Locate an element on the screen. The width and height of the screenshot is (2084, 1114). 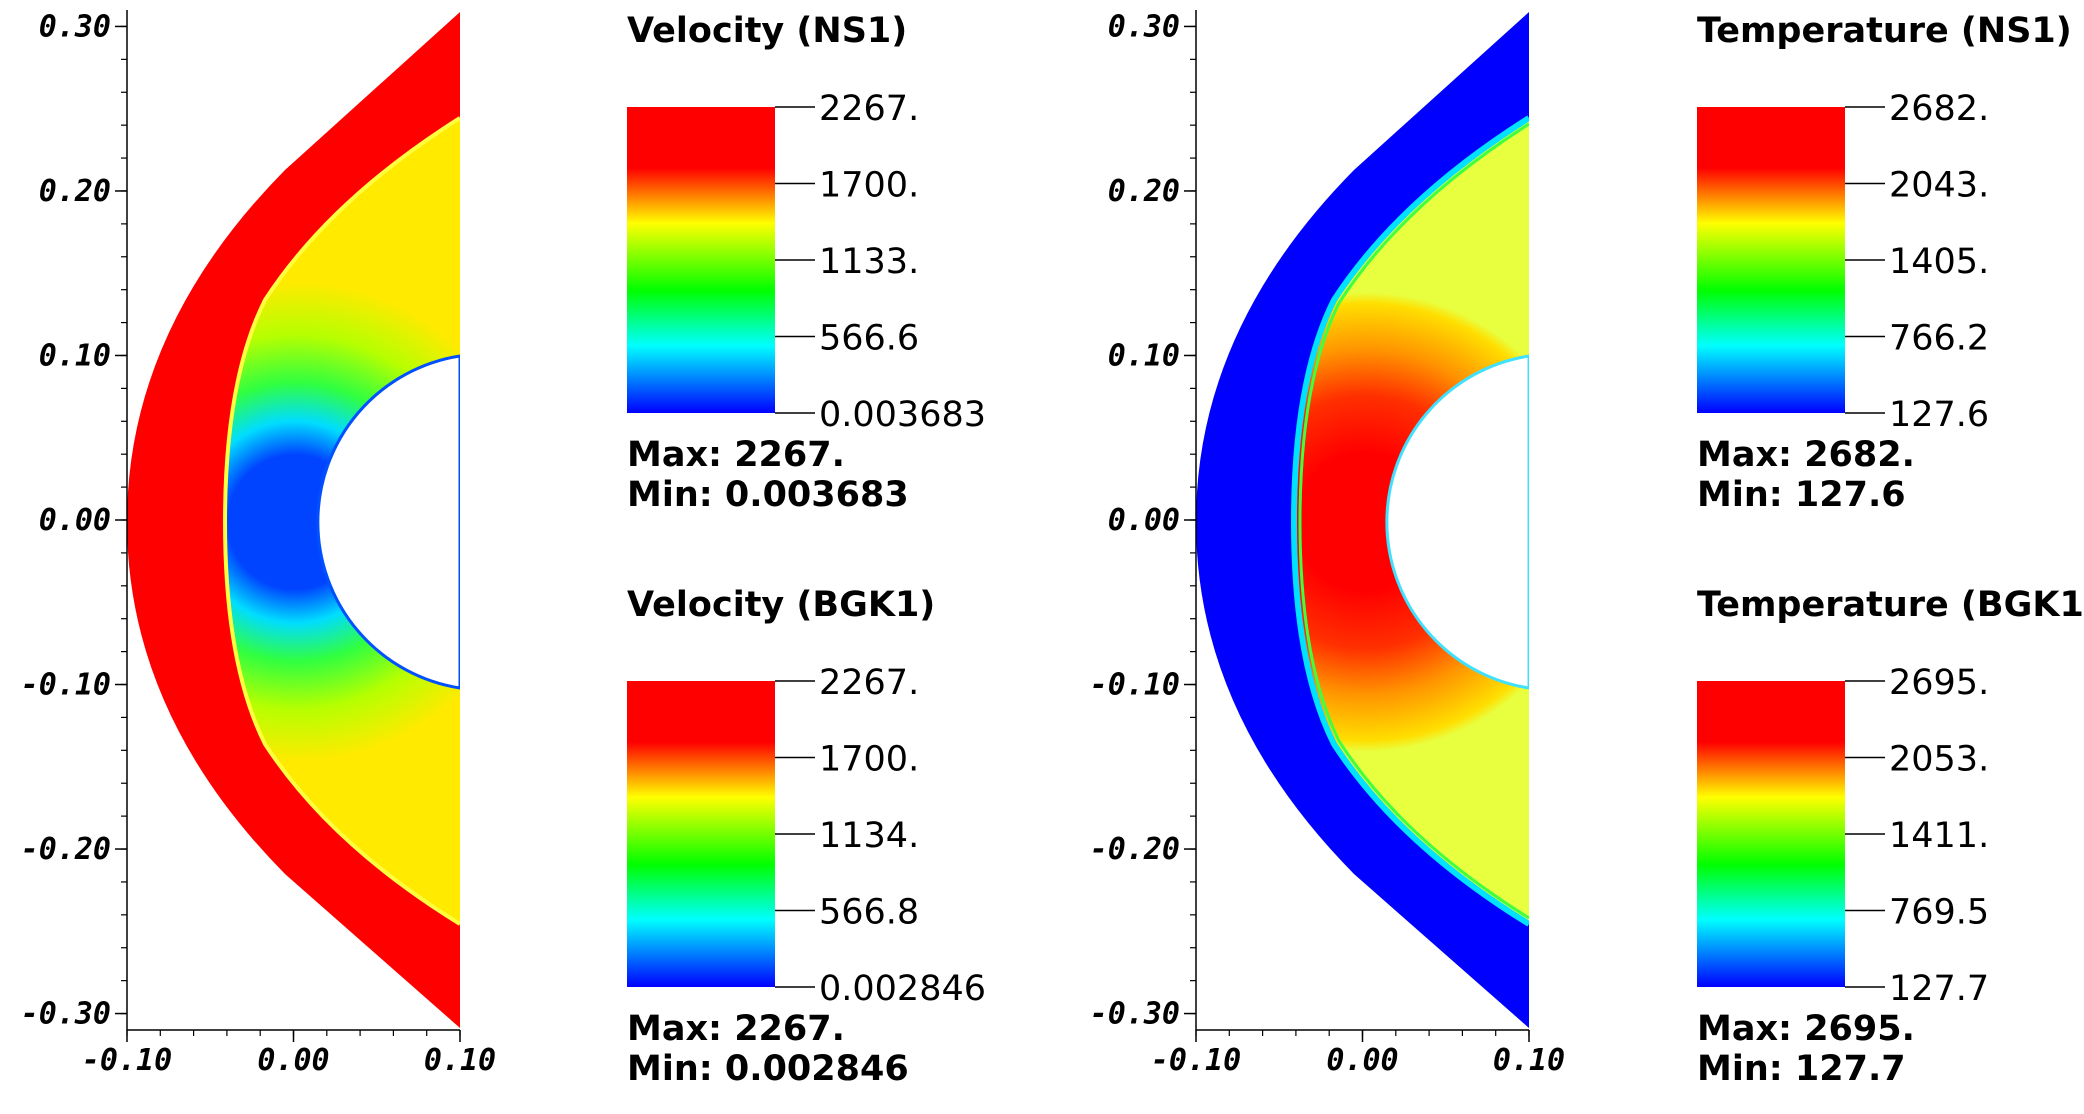
velocity-y-tick-label: -0.20 is located at coordinates (66, 849).